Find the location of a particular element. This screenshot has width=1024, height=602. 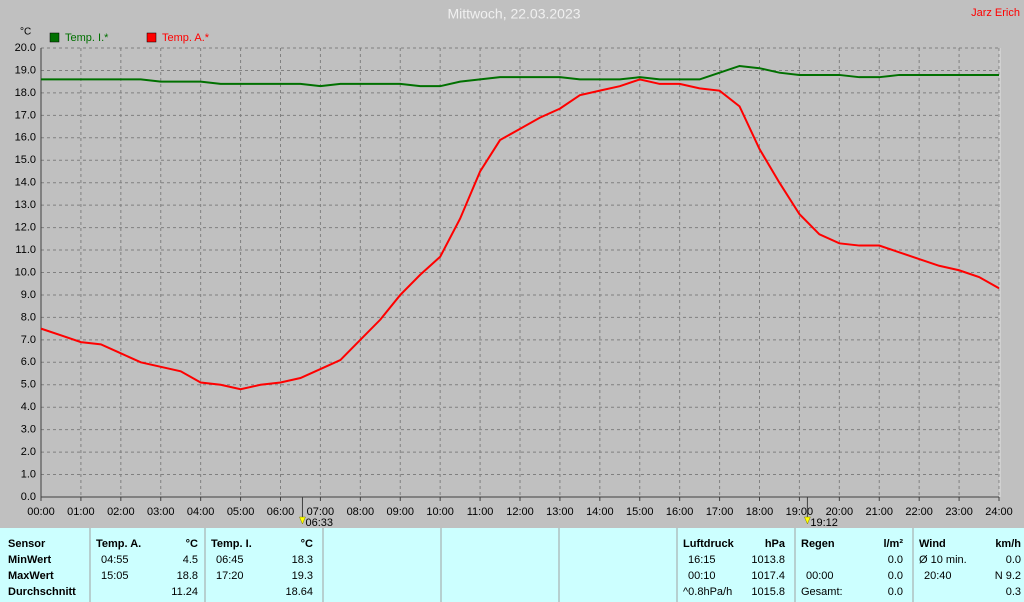

row-label: MaxWert is located at coordinates (31, 576).